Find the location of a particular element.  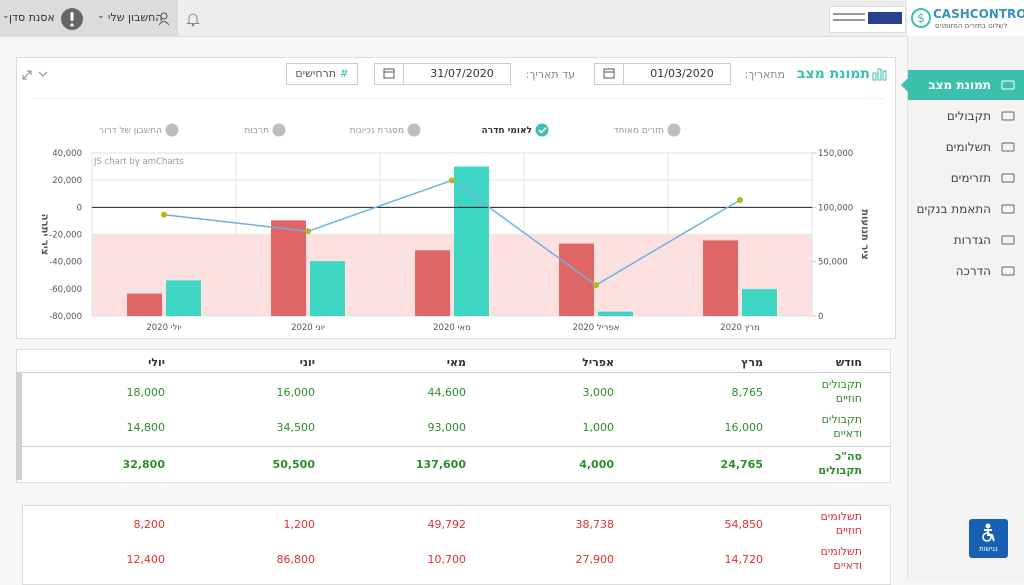

sidebar-item: התאמת בנקים is located at coordinates (966, 209).